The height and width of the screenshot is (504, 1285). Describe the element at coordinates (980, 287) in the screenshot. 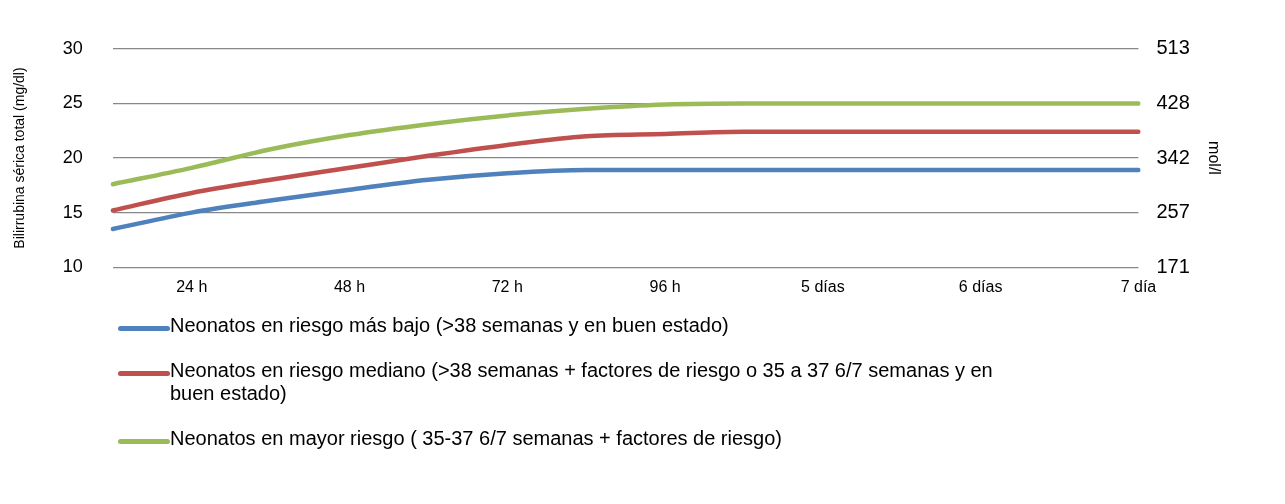

I see `x-tick-label: 6 días` at that location.